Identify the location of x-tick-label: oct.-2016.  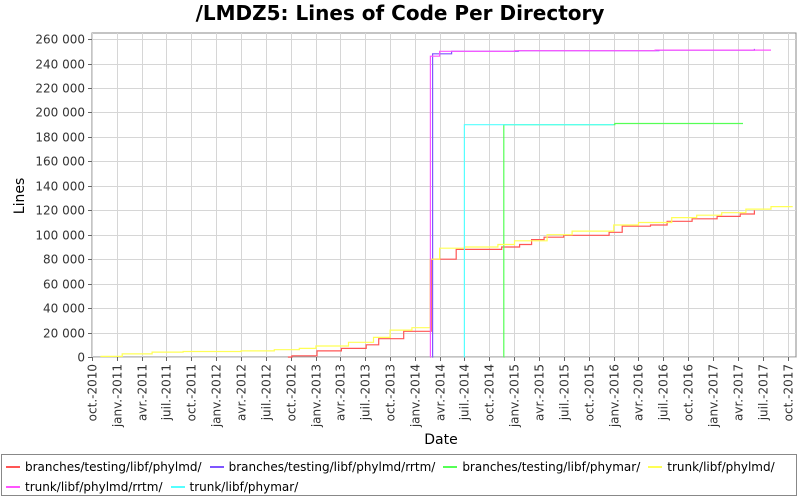
(689, 392).